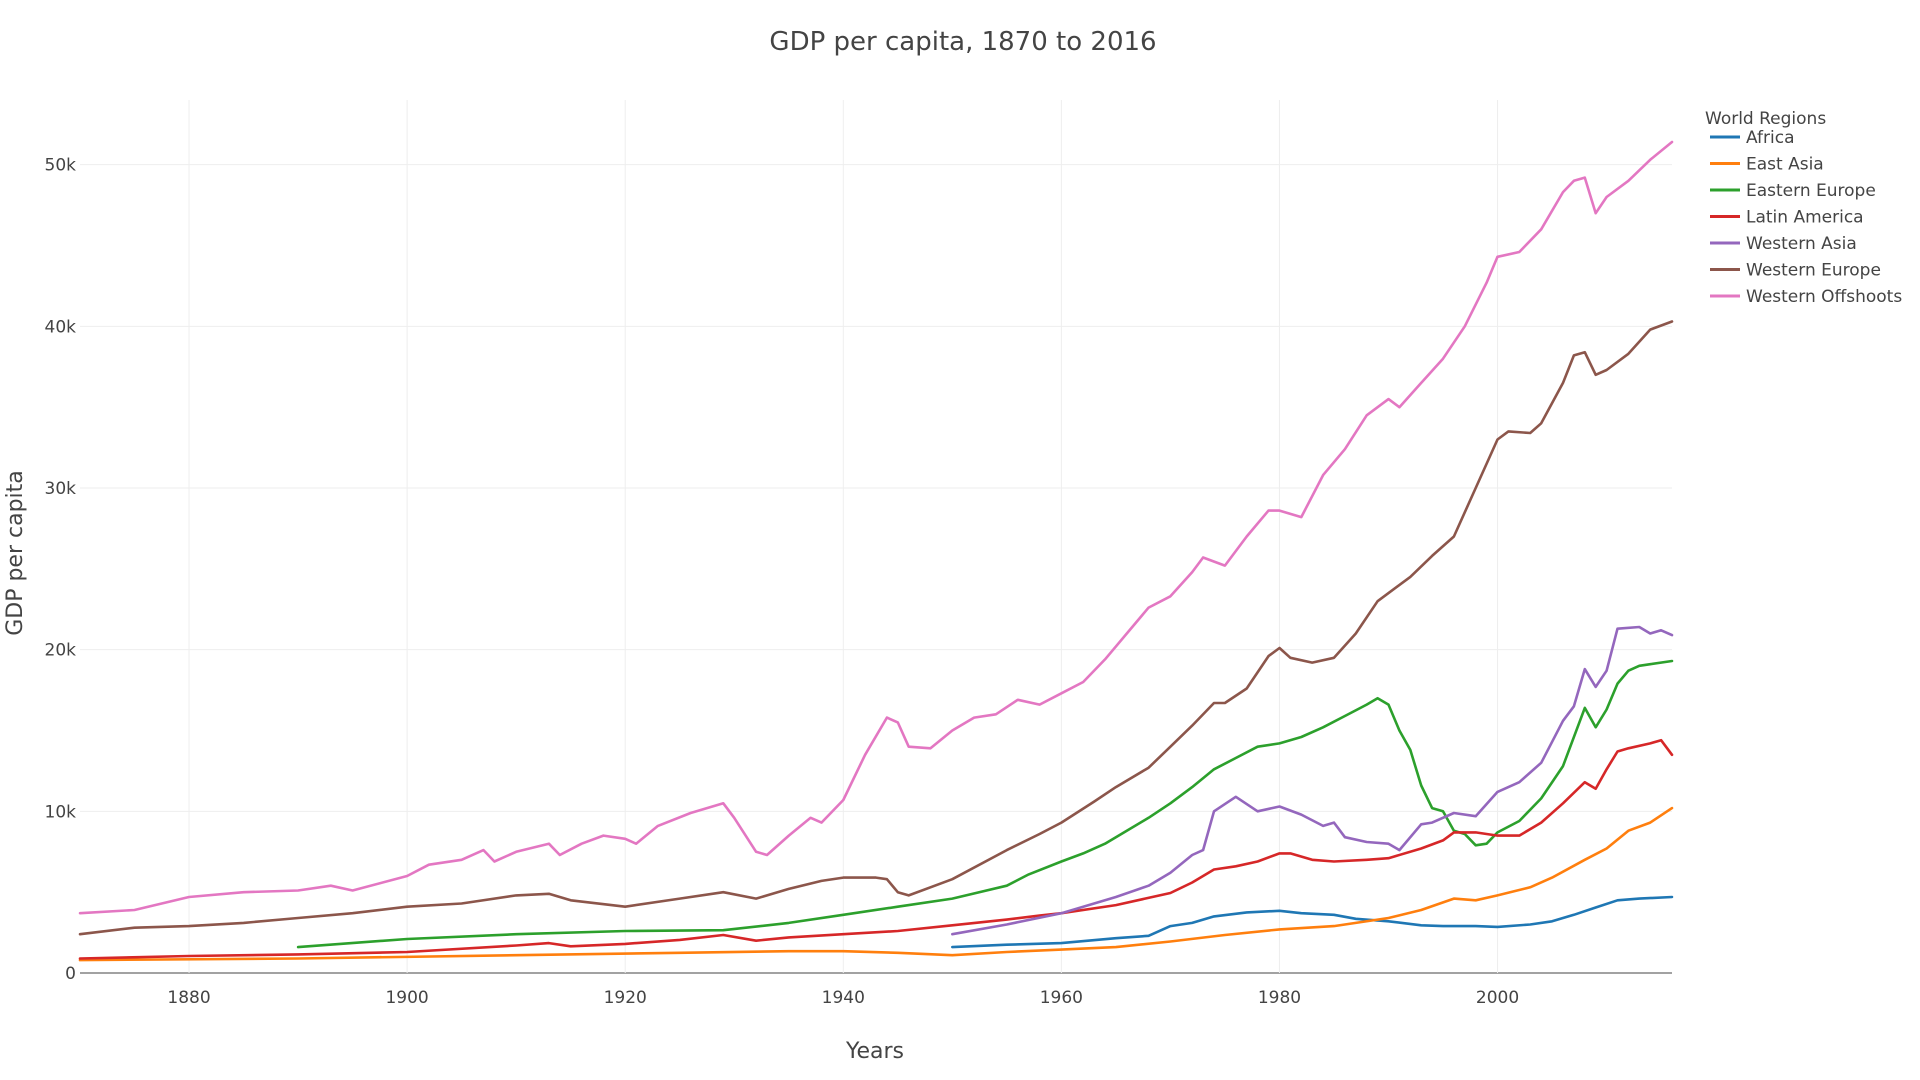 The width and height of the screenshot is (1920, 1080). I want to click on legend-item-east-asia: East Asia, so click(1767, 165).